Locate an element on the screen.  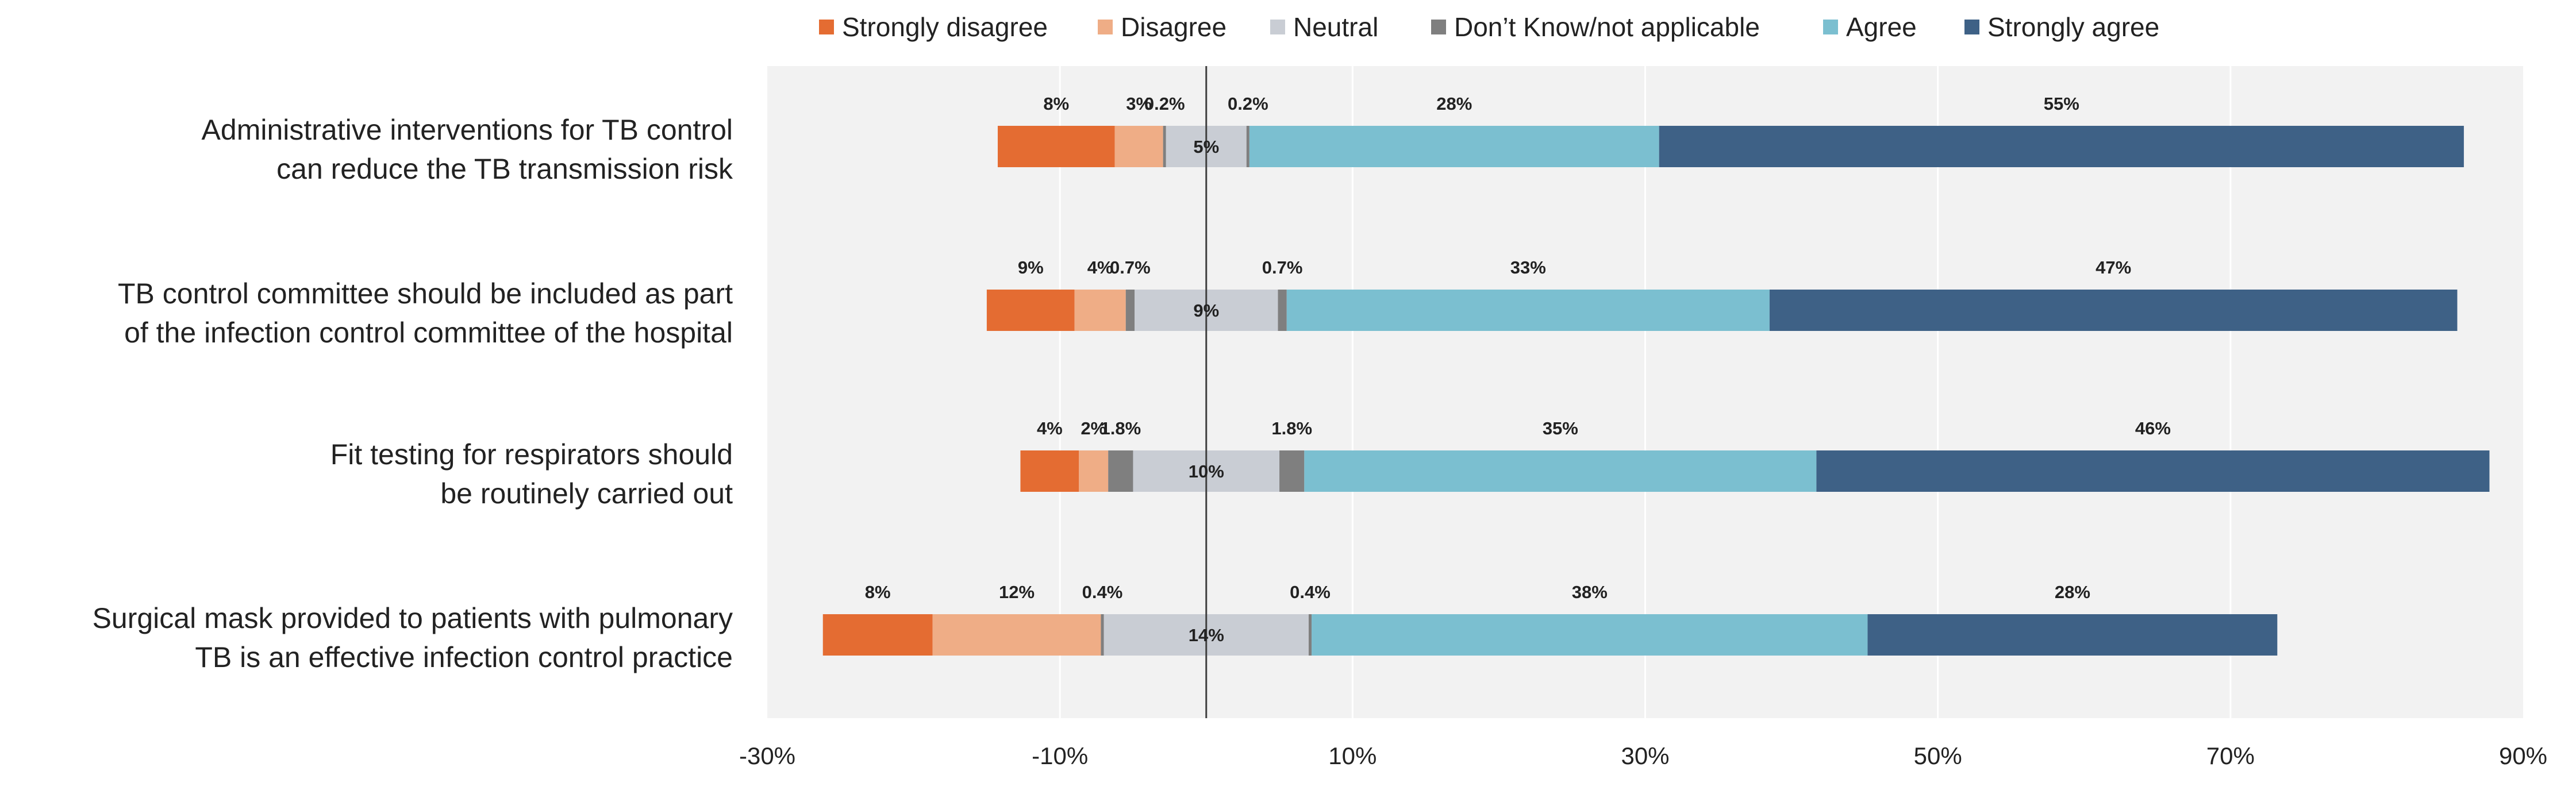
x-tick-label: 10% is located at coordinates (1352, 755).